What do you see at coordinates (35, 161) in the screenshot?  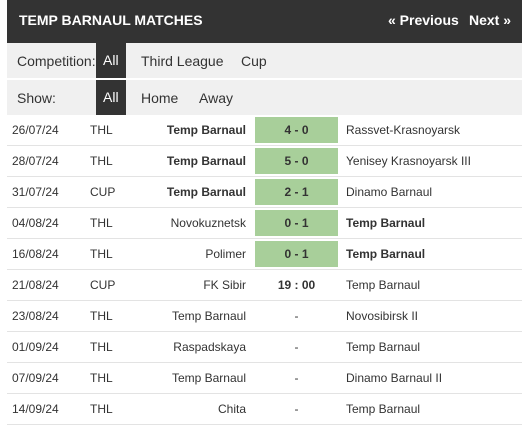 I see `match-date: 28/07/24` at bounding box center [35, 161].